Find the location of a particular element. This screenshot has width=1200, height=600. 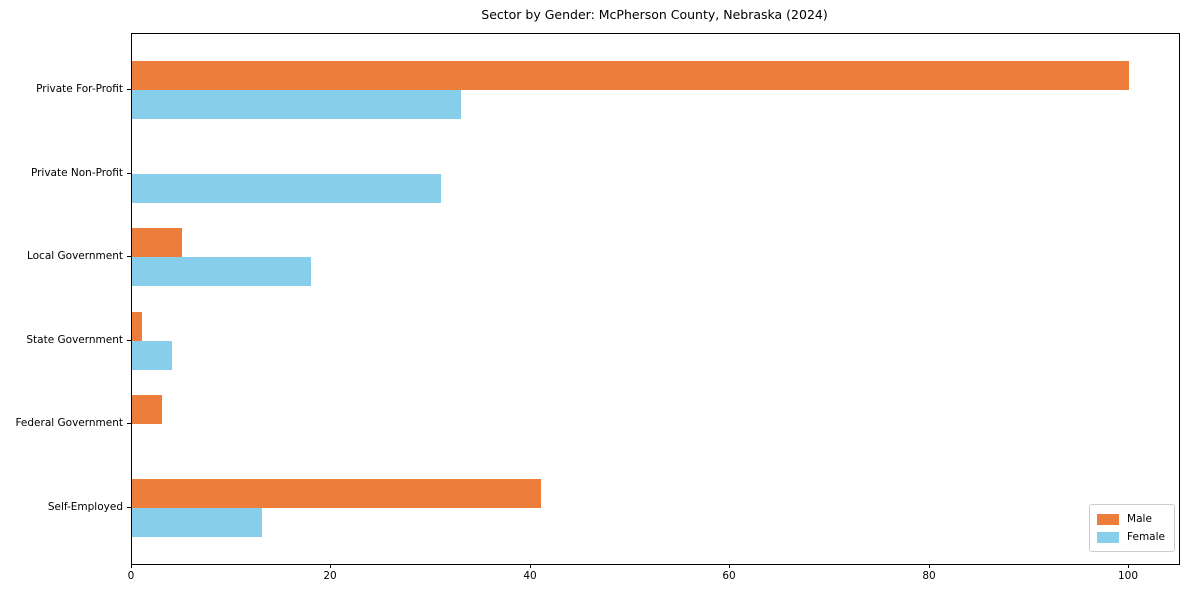

legend: Male Female is located at coordinates (1132, 528).